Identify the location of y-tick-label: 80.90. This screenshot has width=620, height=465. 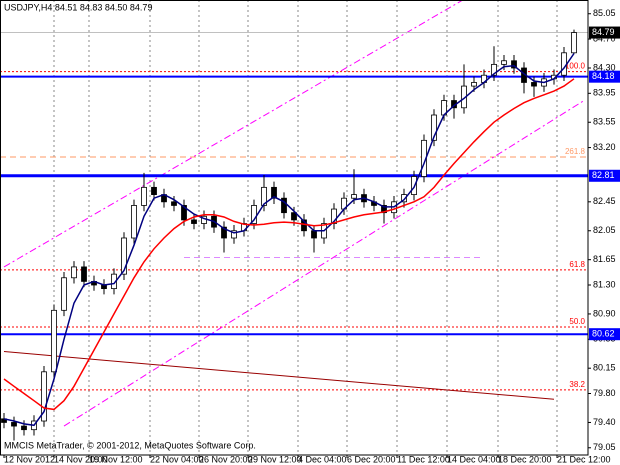
(604, 313).